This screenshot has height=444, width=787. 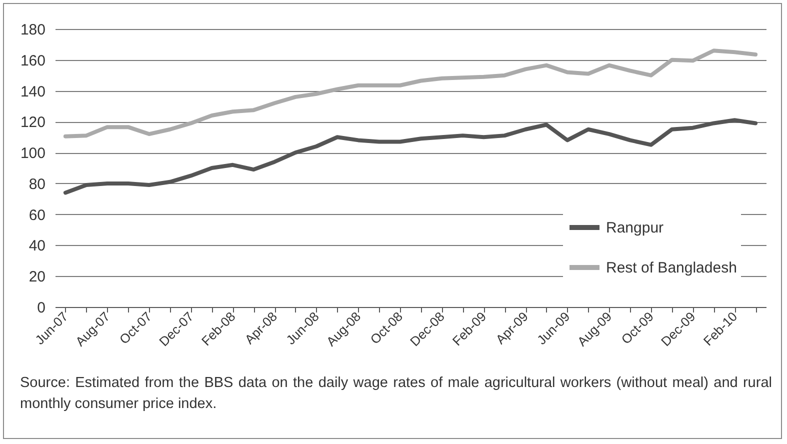 I want to click on y-tick-label: 140, so click(x=33, y=91).